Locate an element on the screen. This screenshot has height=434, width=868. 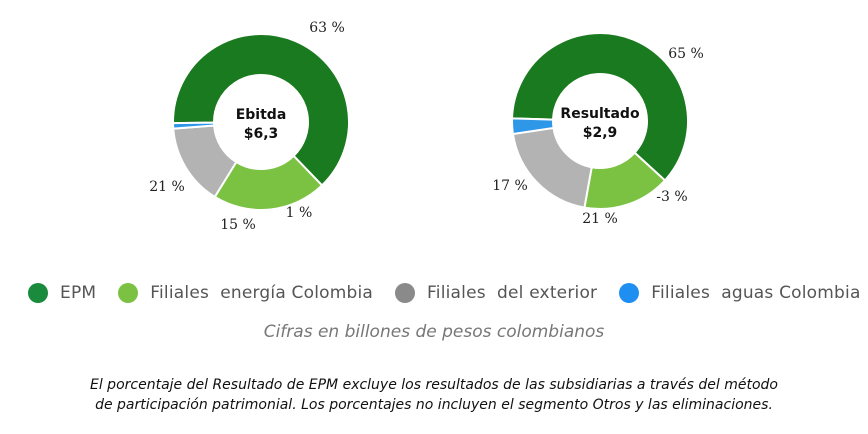
slice-label-filiales-energia-colombia: 17 % is located at coordinates (510, 186).